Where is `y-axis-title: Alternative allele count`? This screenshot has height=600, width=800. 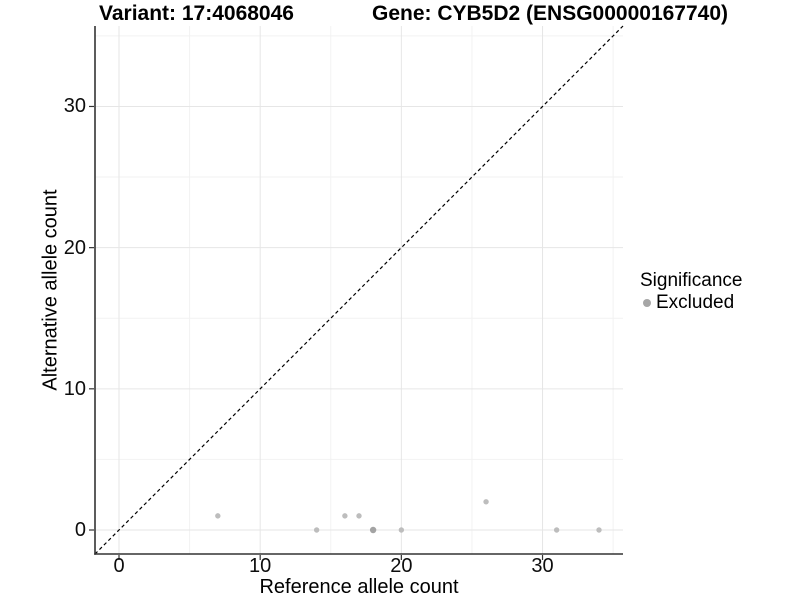
y-axis-title: Alternative allele count is located at coordinates (50, 290).